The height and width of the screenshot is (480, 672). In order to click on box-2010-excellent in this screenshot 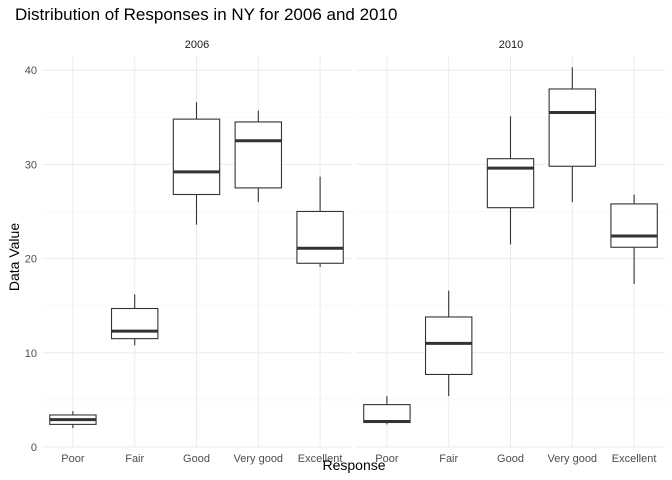, I will do `click(634, 239)`.